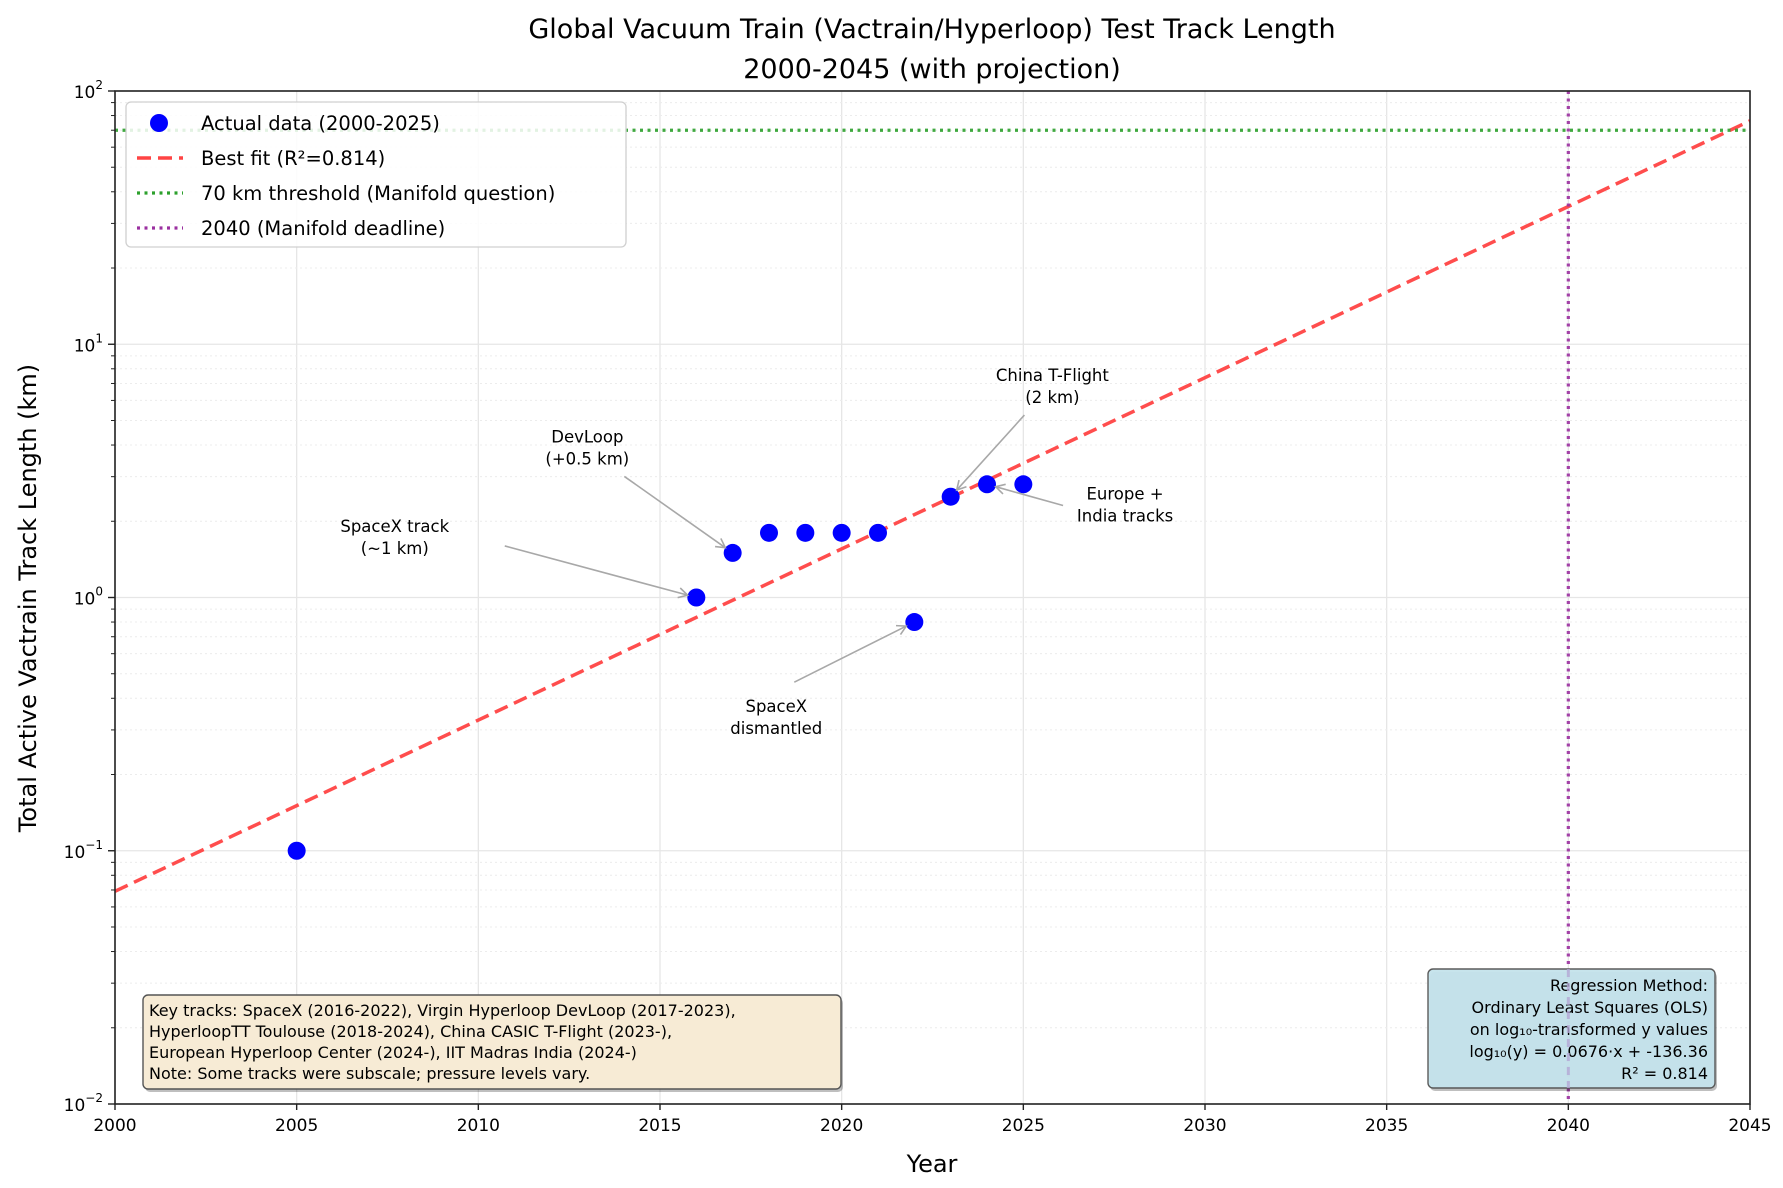 The image size is (1783, 1188). What do you see at coordinates (1052, 386) in the screenshot?
I see `annotation-label: China T-Flight (2 km)` at bounding box center [1052, 386].